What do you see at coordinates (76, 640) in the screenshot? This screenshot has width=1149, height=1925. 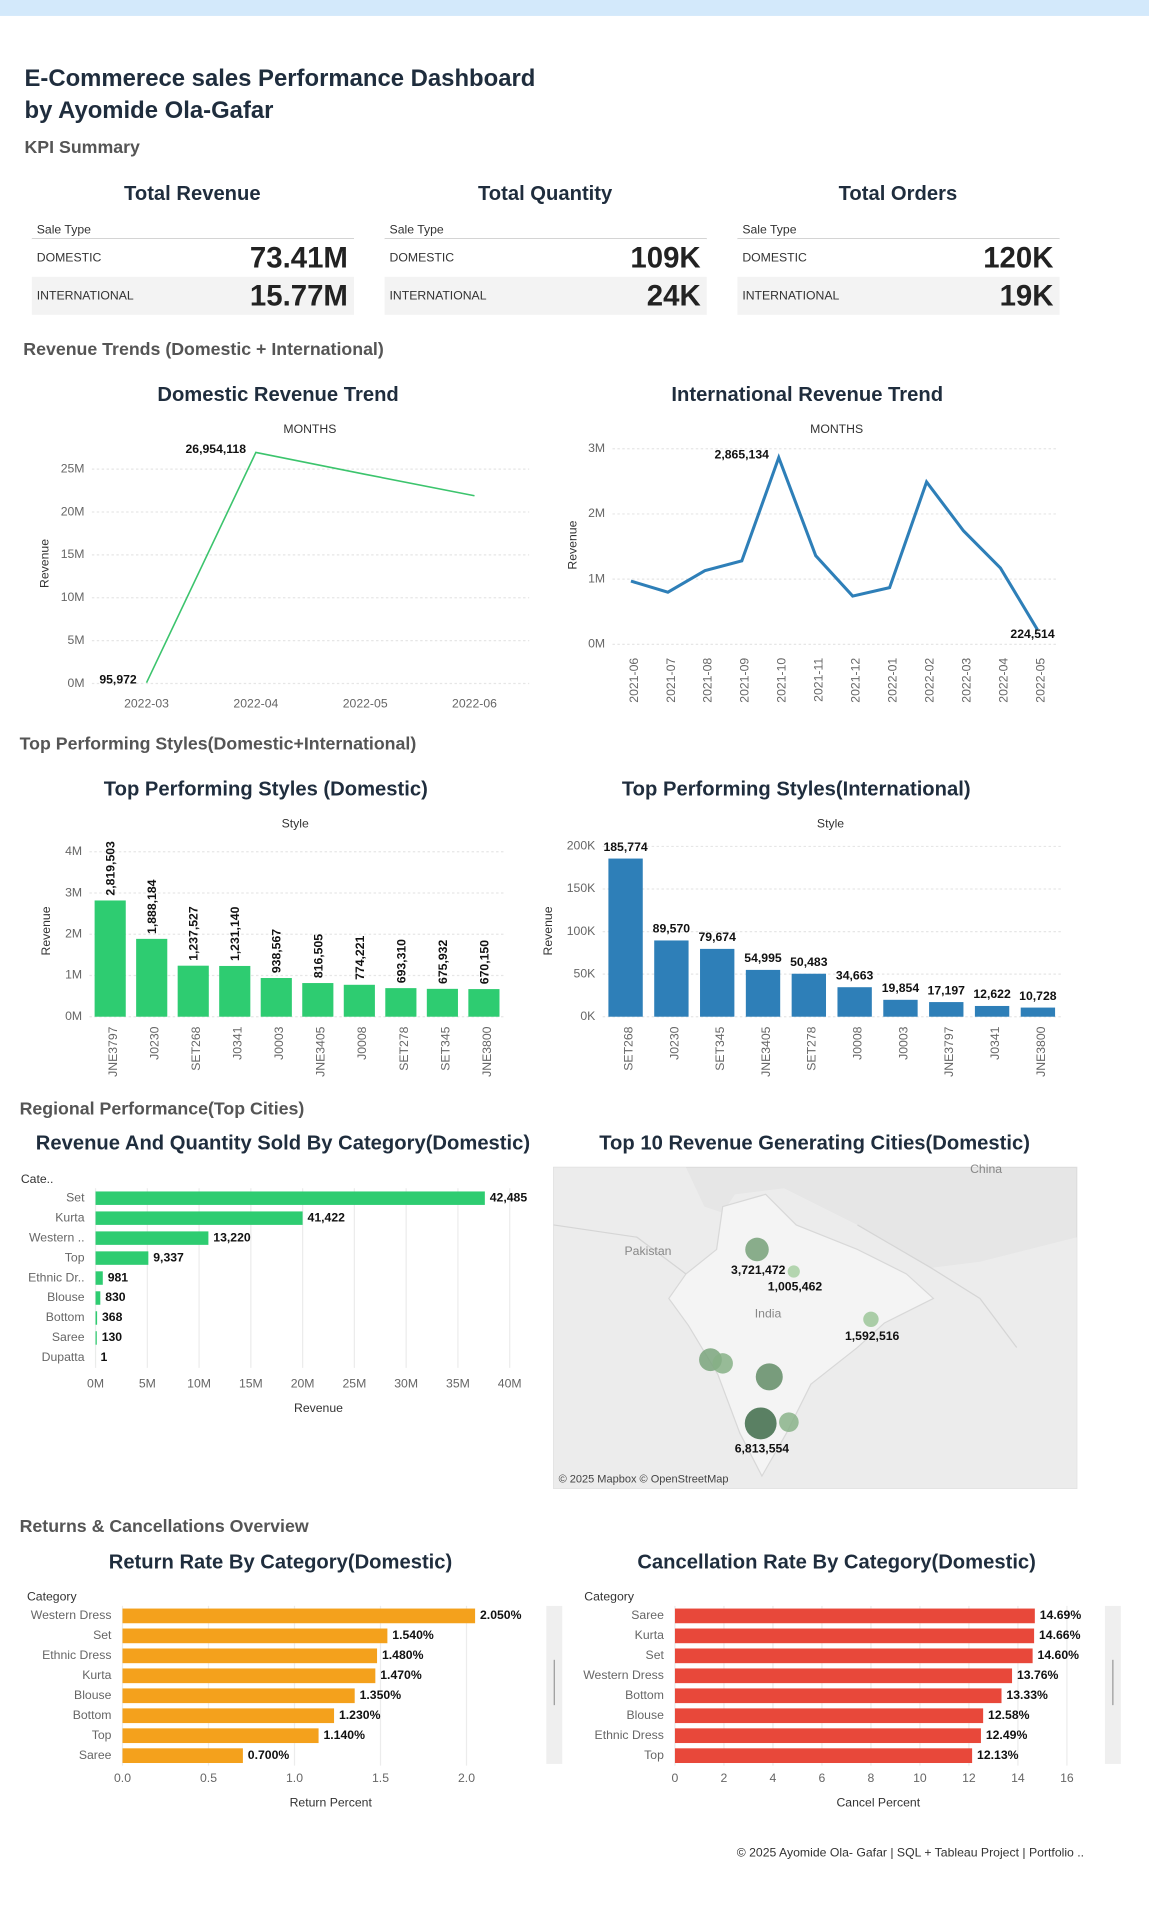 I see `y-tick-label: 5M` at bounding box center [76, 640].